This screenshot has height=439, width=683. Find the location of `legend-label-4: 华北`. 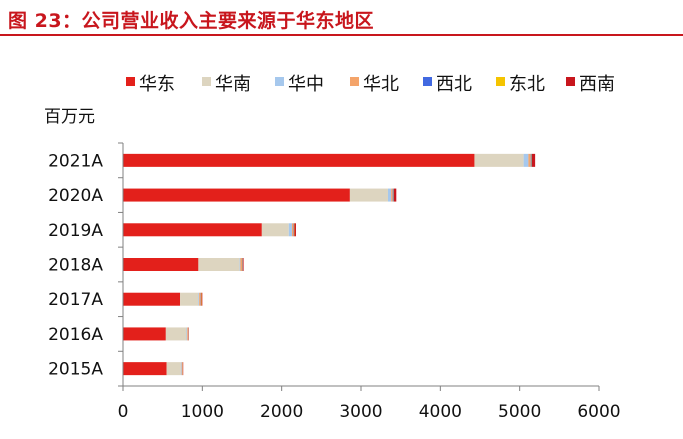

legend-label-4: 华北 is located at coordinates (381, 84).